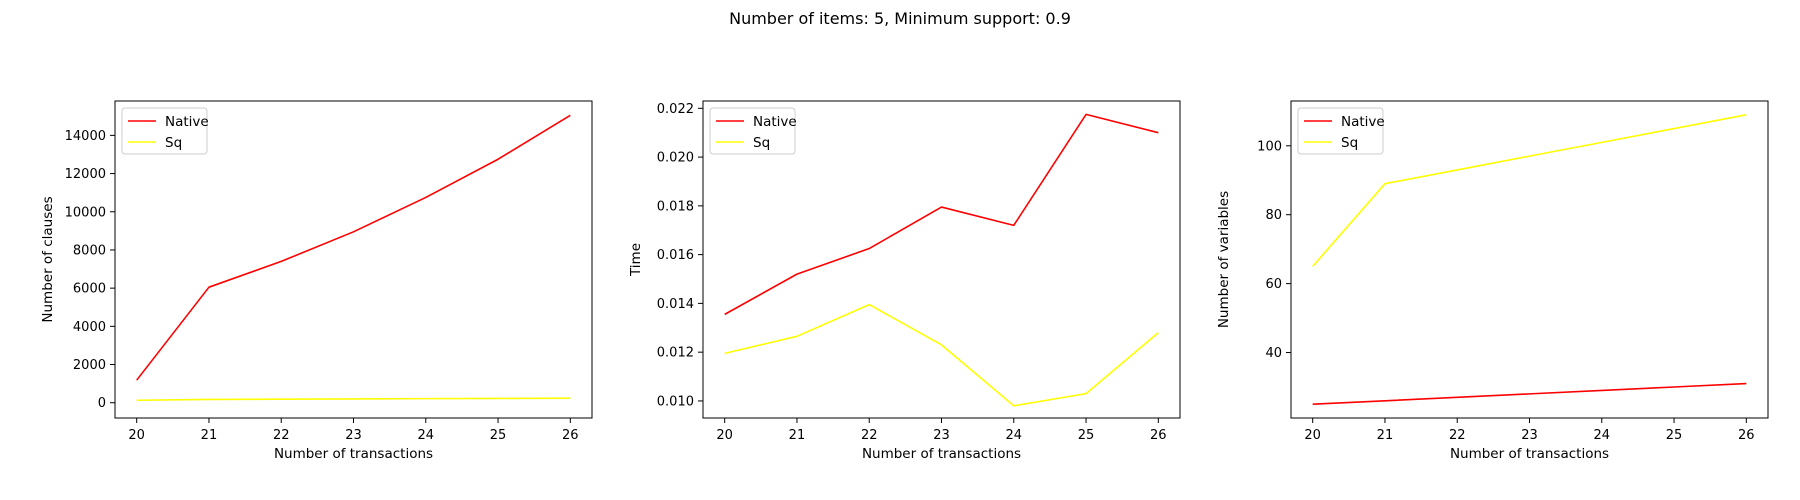 The image size is (1800, 500). What do you see at coordinates (1224, 259) in the screenshot?
I see `y-axis-label: Number of variables` at bounding box center [1224, 259].